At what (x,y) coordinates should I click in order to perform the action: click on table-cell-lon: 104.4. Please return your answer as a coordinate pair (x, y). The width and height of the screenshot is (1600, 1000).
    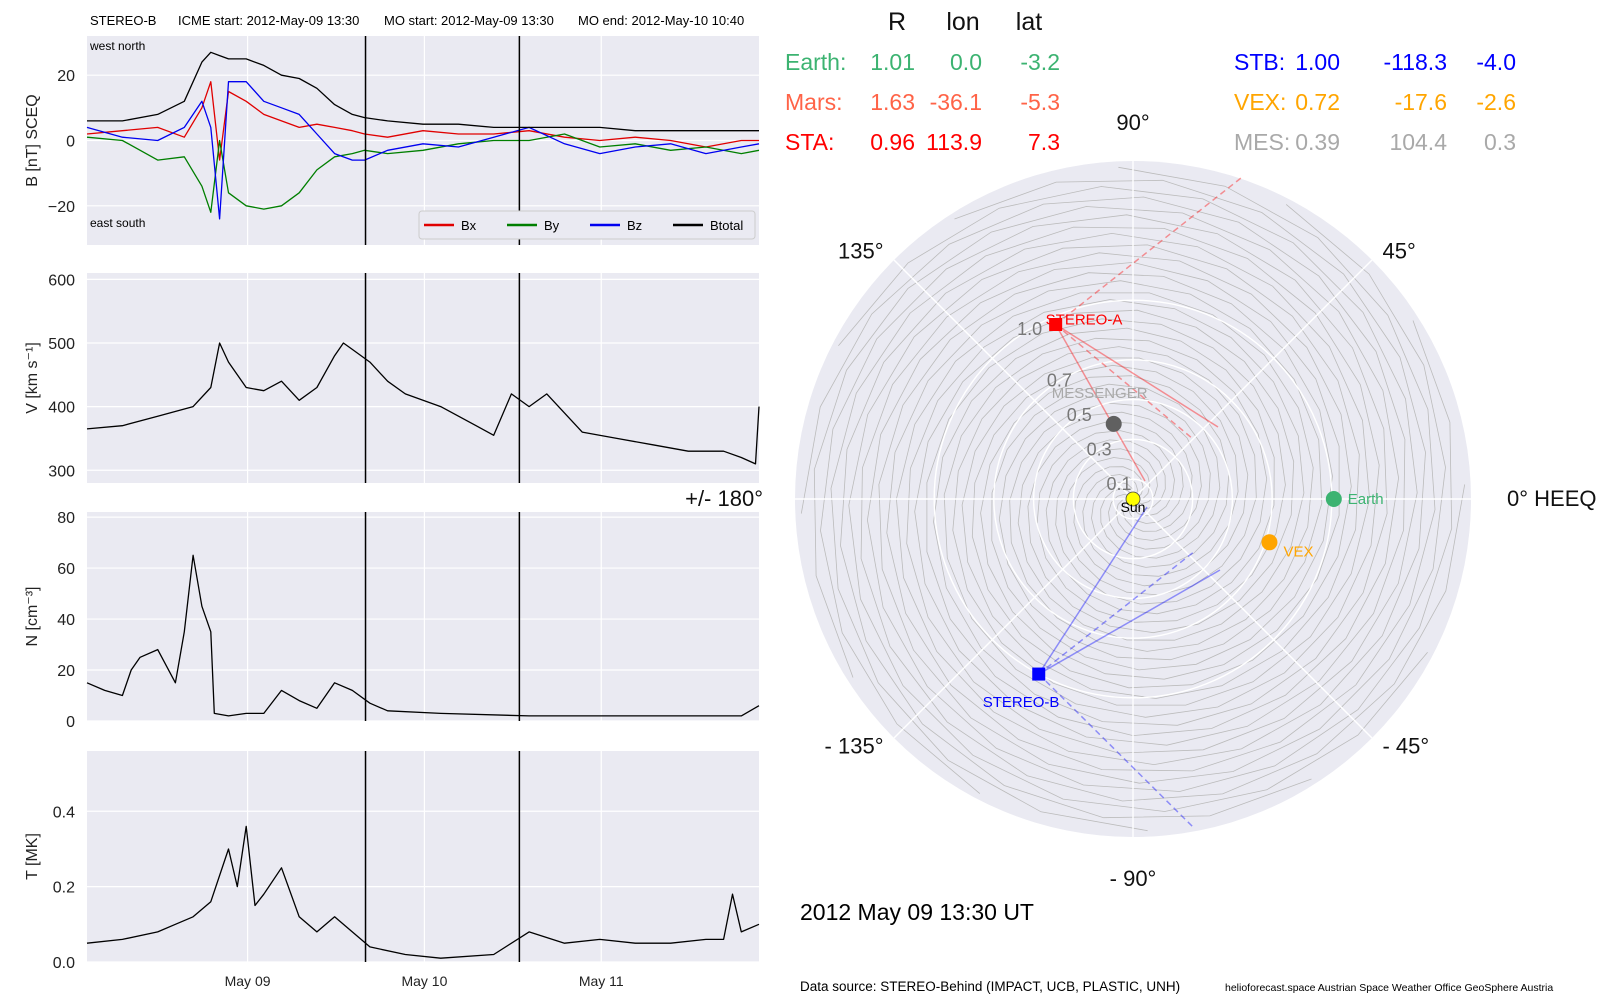
    Looking at the image, I should click on (1418, 142).